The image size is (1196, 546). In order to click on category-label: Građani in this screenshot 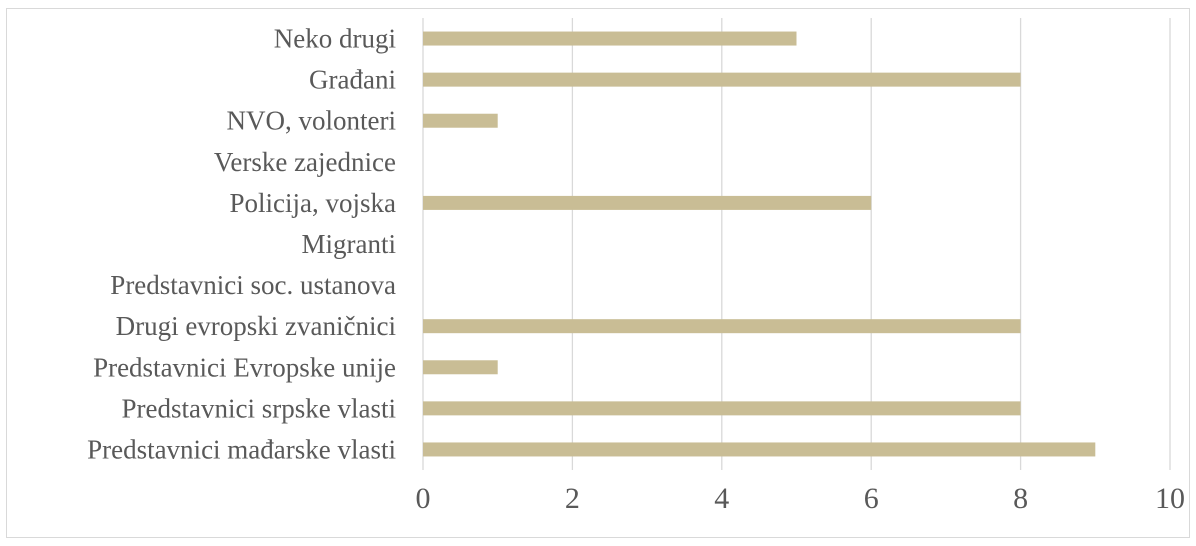, I will do `click(352, 80)`.